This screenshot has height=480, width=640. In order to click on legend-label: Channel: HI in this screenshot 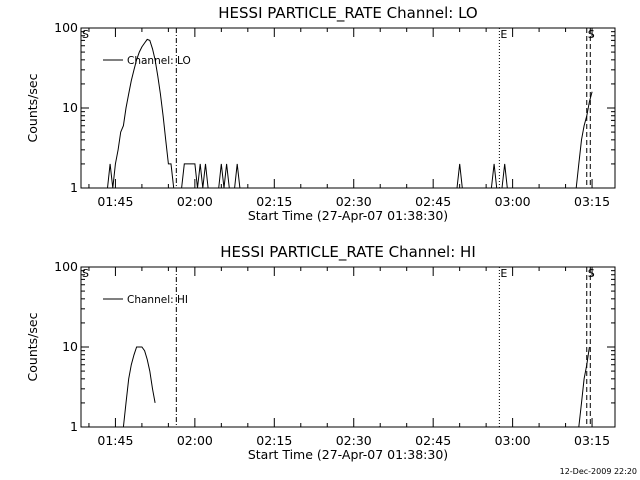, I will do `click(157, 300)`.